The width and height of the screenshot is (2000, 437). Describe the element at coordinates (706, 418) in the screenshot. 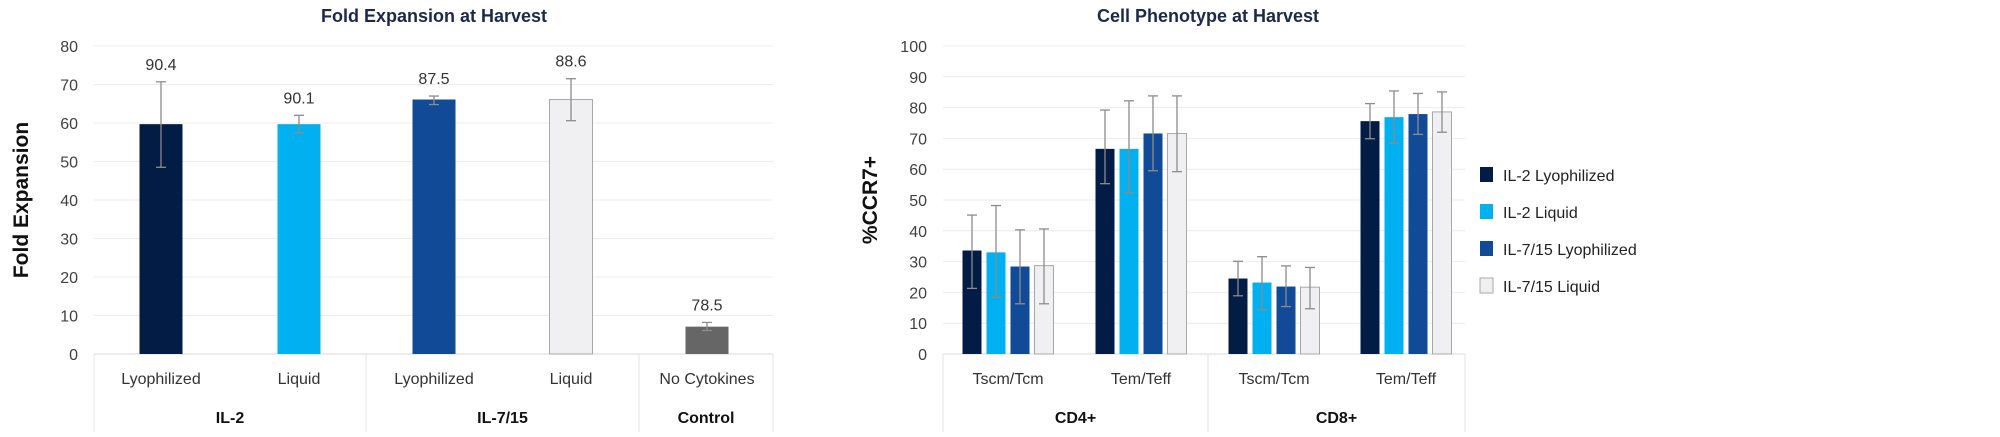

I see `x-group-label: Control` at that location.